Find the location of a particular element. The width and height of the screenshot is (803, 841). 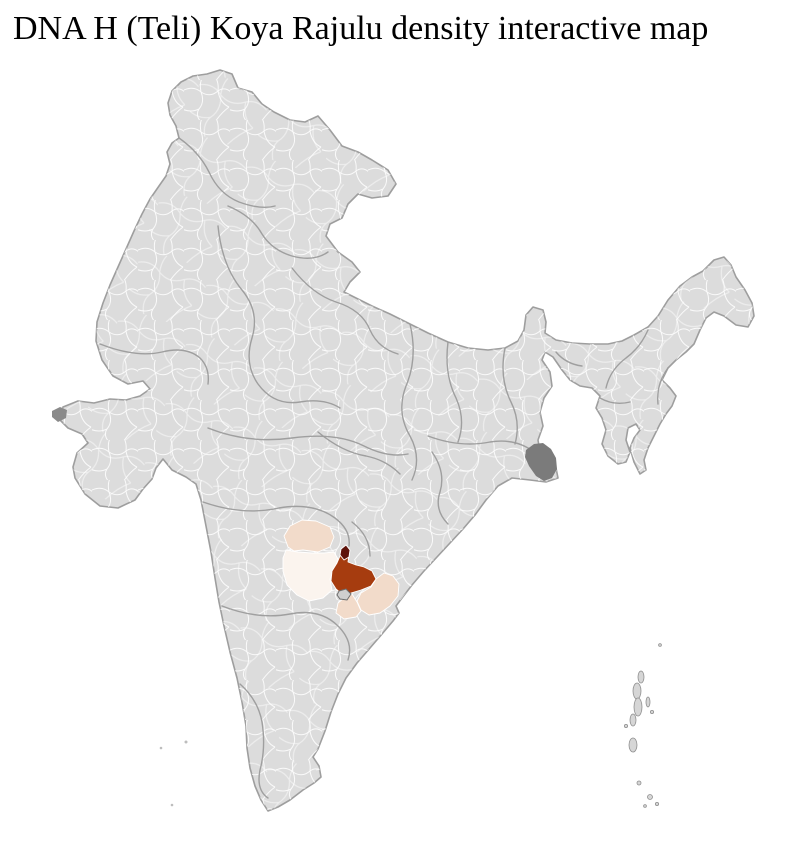

district-medium-density-east is located at coordinates (378, 594).